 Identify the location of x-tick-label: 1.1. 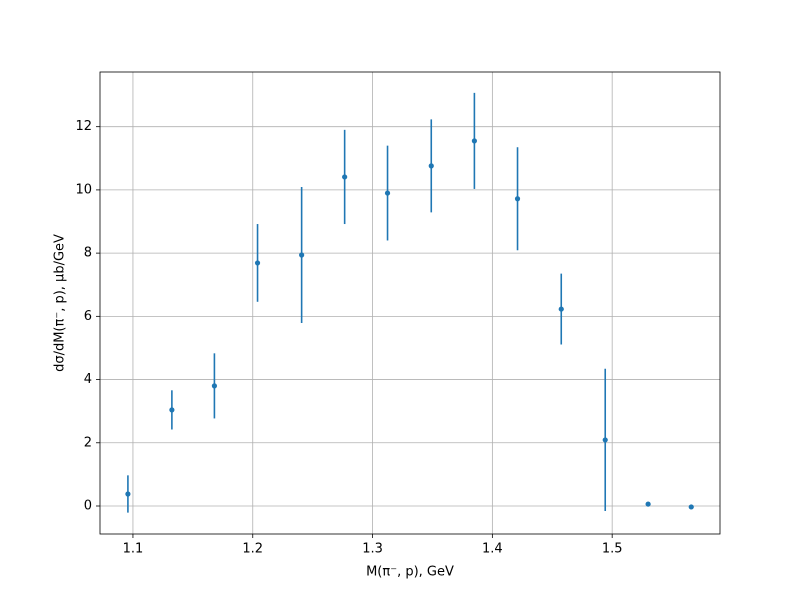
(133, 549).